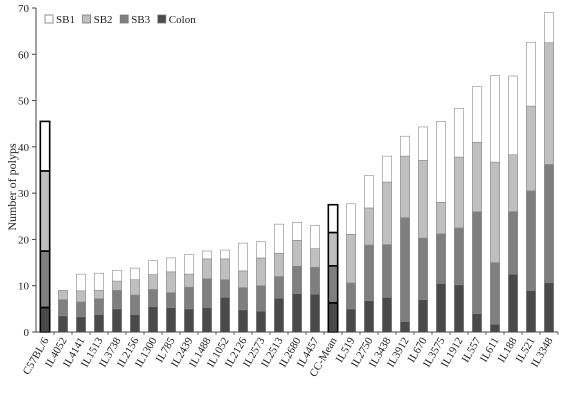 This screenshot has width=567, height=410. I want to click on bar-segment-il519-sb2, so click(351, 259).